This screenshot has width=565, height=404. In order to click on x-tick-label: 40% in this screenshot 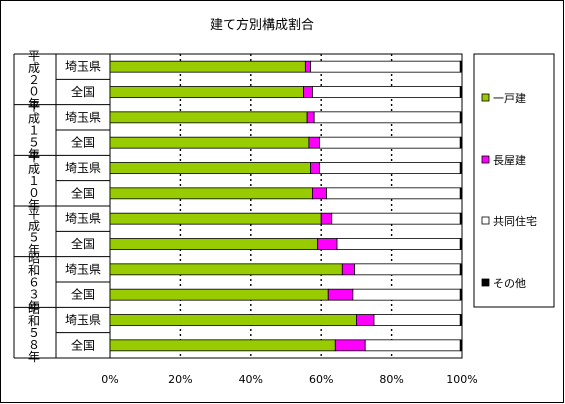, I will do `click(251, 379)`.